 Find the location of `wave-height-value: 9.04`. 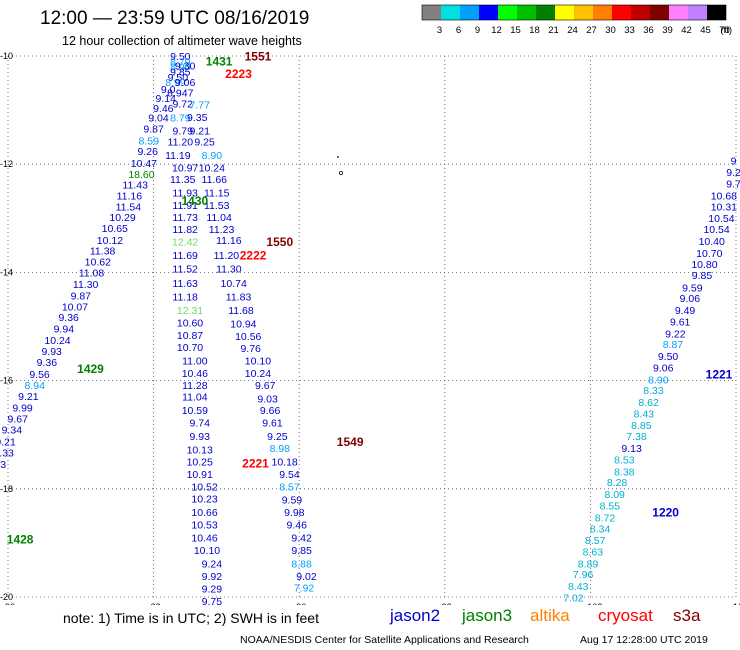

wave-height-value: 9.04 is located at coordinates (158, 119).